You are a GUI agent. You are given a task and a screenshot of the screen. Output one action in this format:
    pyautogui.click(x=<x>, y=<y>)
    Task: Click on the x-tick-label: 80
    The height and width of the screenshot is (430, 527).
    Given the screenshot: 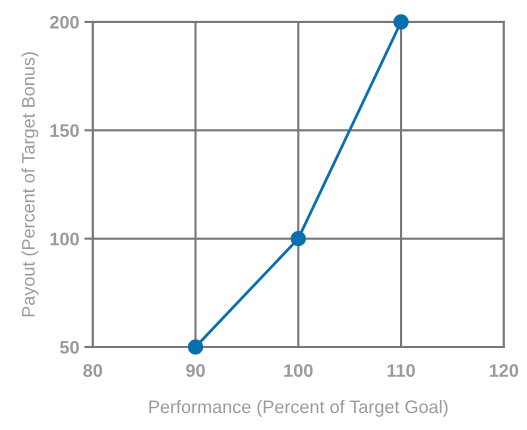 What is the action you would take?
    pyautogui.click(x=92, y=370)
    